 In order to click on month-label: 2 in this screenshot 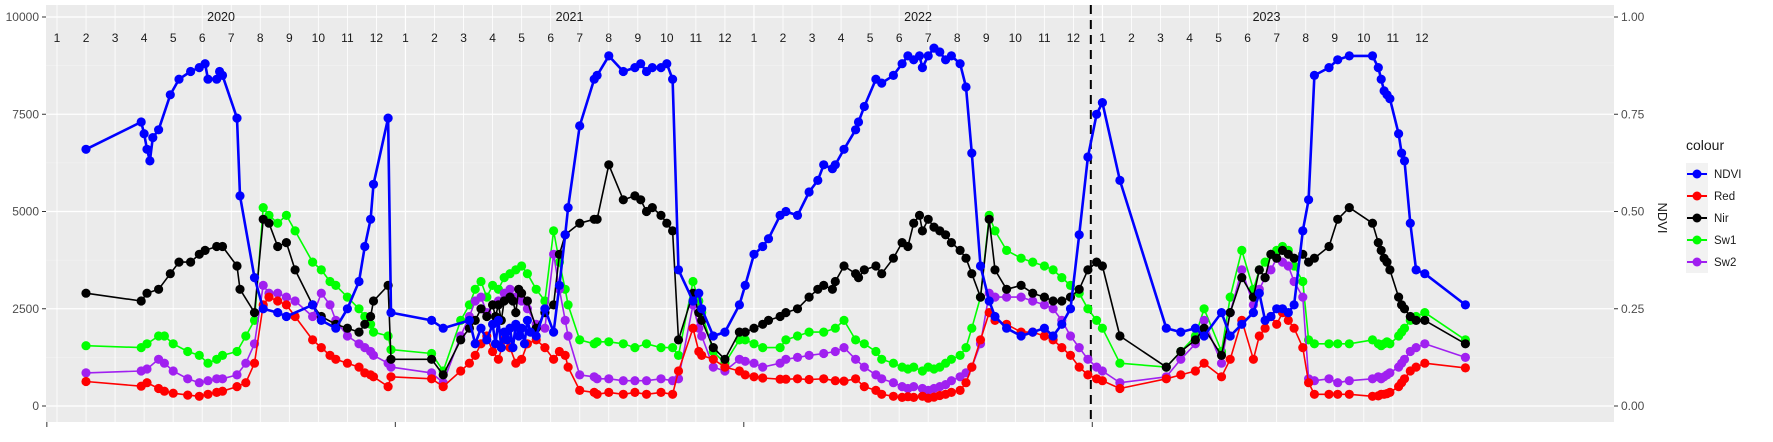, I will do `click(783, 38)`.